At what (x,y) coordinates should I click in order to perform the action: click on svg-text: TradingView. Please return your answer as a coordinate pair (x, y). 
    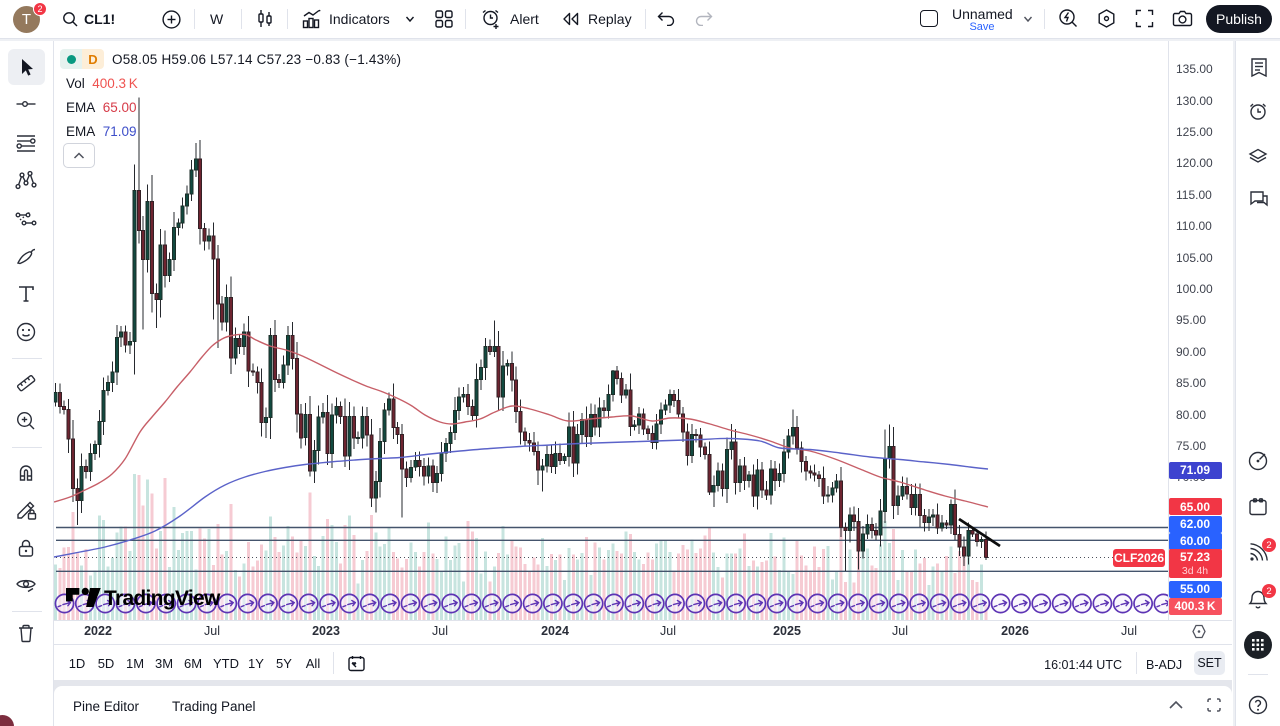
    Looking at the image, I should click on (162, 598).